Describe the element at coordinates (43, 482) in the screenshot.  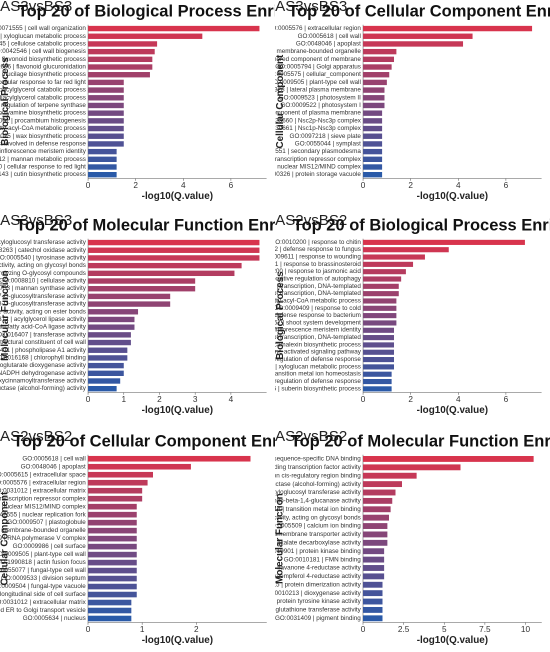
I see `category-label: GO:0005576 | extracellular region` at that location.